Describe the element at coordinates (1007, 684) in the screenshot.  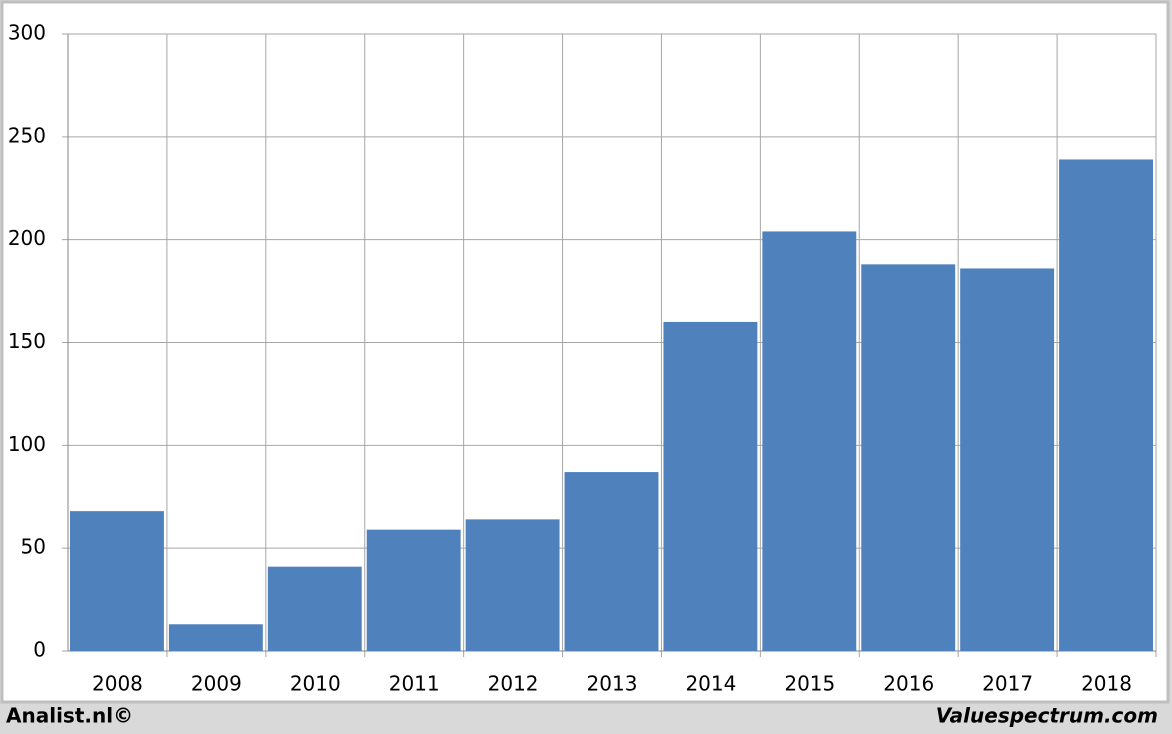
I see `x-tick-label: 2017` at that location.